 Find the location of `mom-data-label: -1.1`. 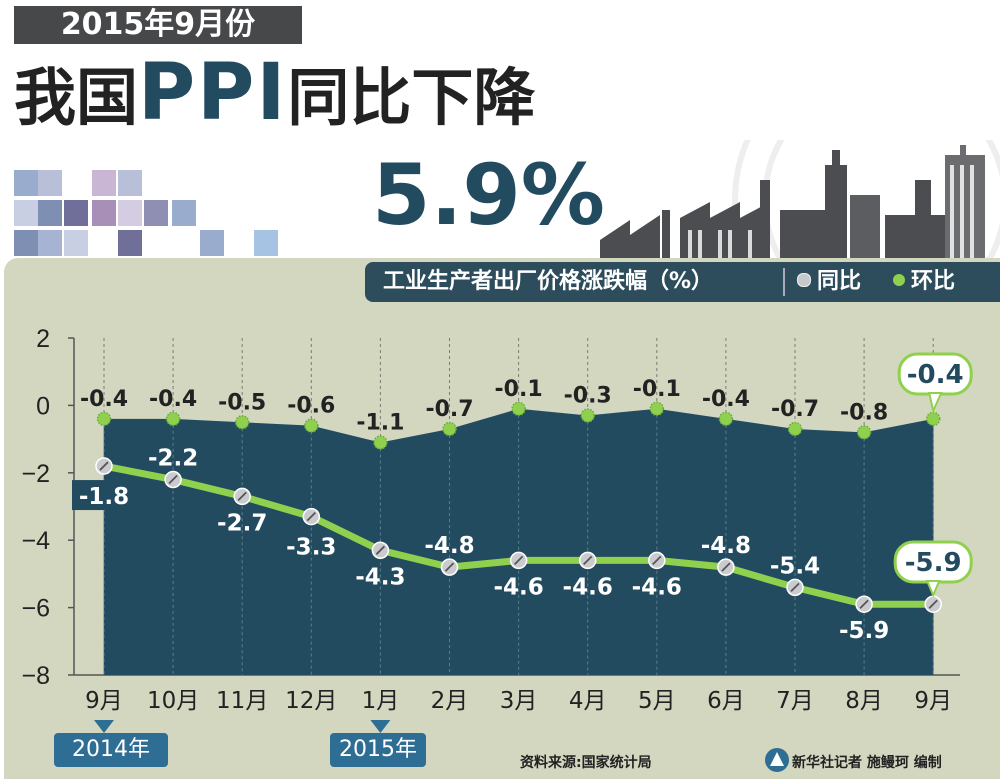

mom-data-label: -1.1 is located at coordinates (380, 422).